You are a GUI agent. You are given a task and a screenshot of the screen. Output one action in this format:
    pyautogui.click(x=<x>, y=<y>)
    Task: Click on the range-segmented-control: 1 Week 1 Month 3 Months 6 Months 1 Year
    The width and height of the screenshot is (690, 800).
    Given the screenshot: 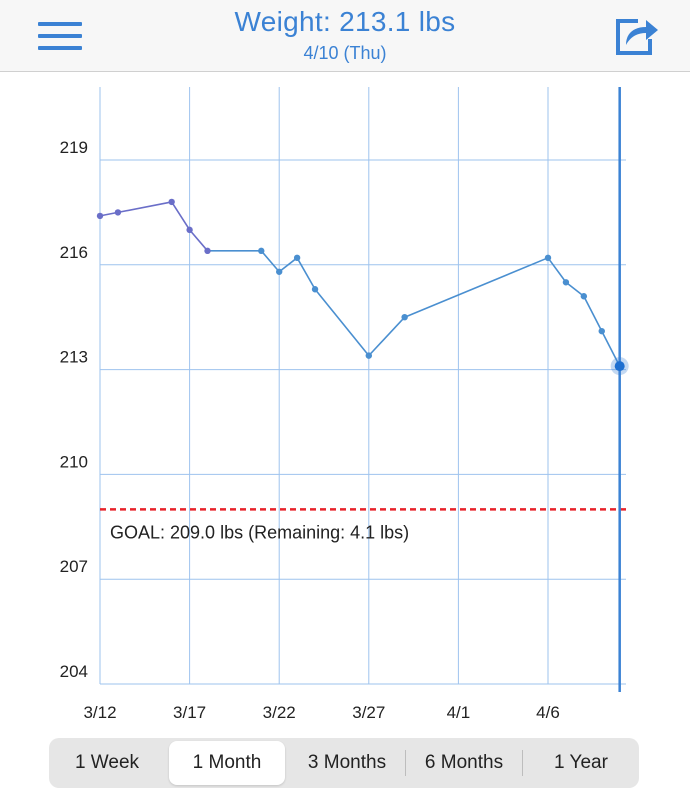 What is the action you would take?
    pyautogui.click(x=344, y=763)
    